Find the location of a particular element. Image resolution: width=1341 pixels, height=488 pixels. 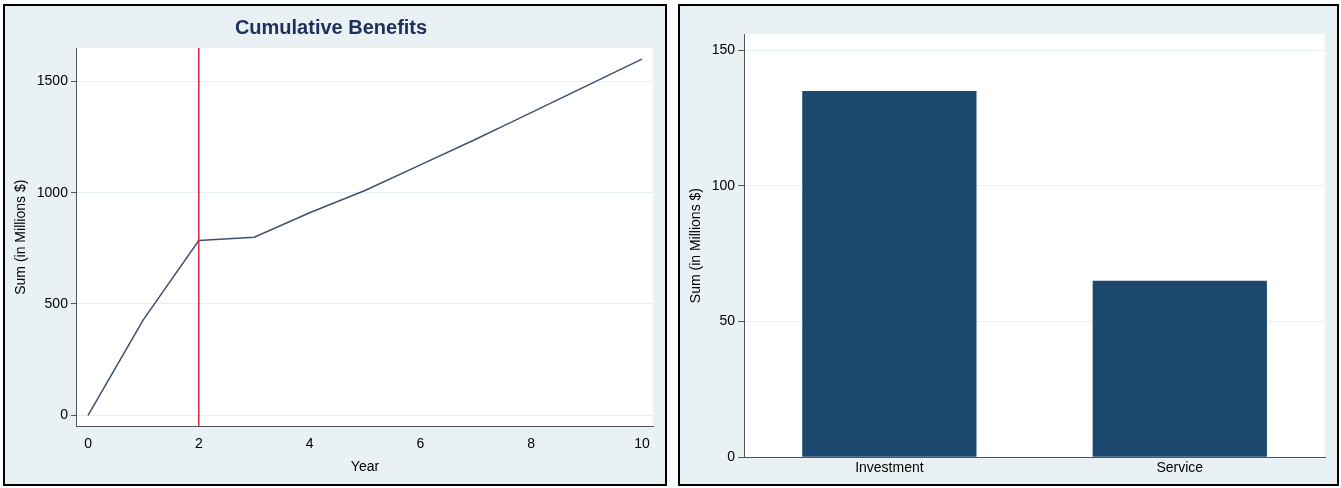

x-axis-title: Year is located at coordinates (365, 466).